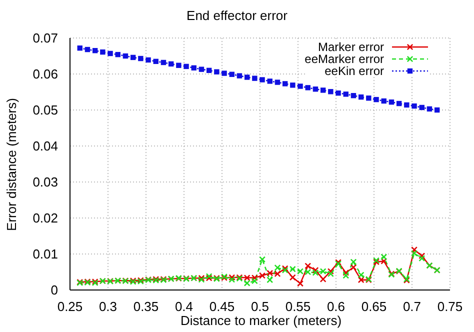 Image resolution: width=474 pixels, height=332 pixels. Describe the element at coordinates (146, 306) in the screenshot. I see `x-tick-label: 0.35` at that location.